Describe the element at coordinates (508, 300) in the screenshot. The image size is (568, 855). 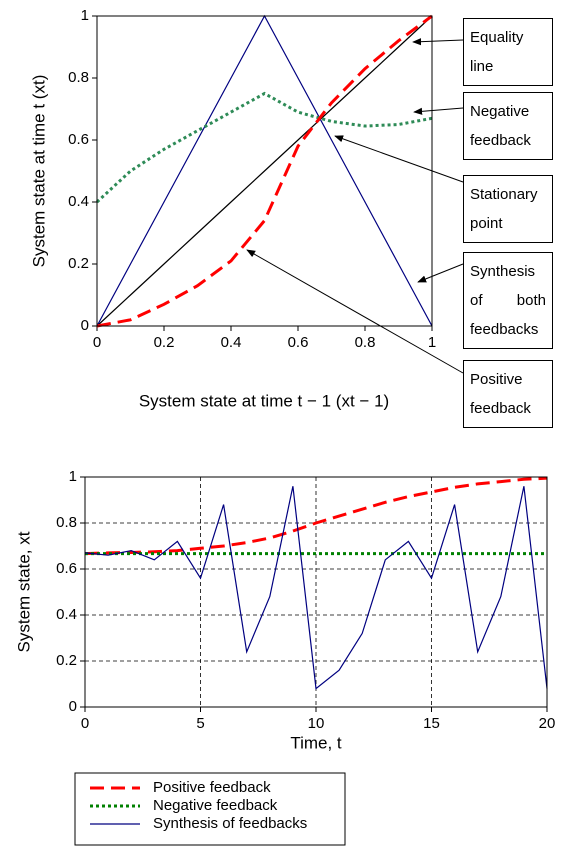
I see `annotation: Synthesis of both feedbacks` at that location.